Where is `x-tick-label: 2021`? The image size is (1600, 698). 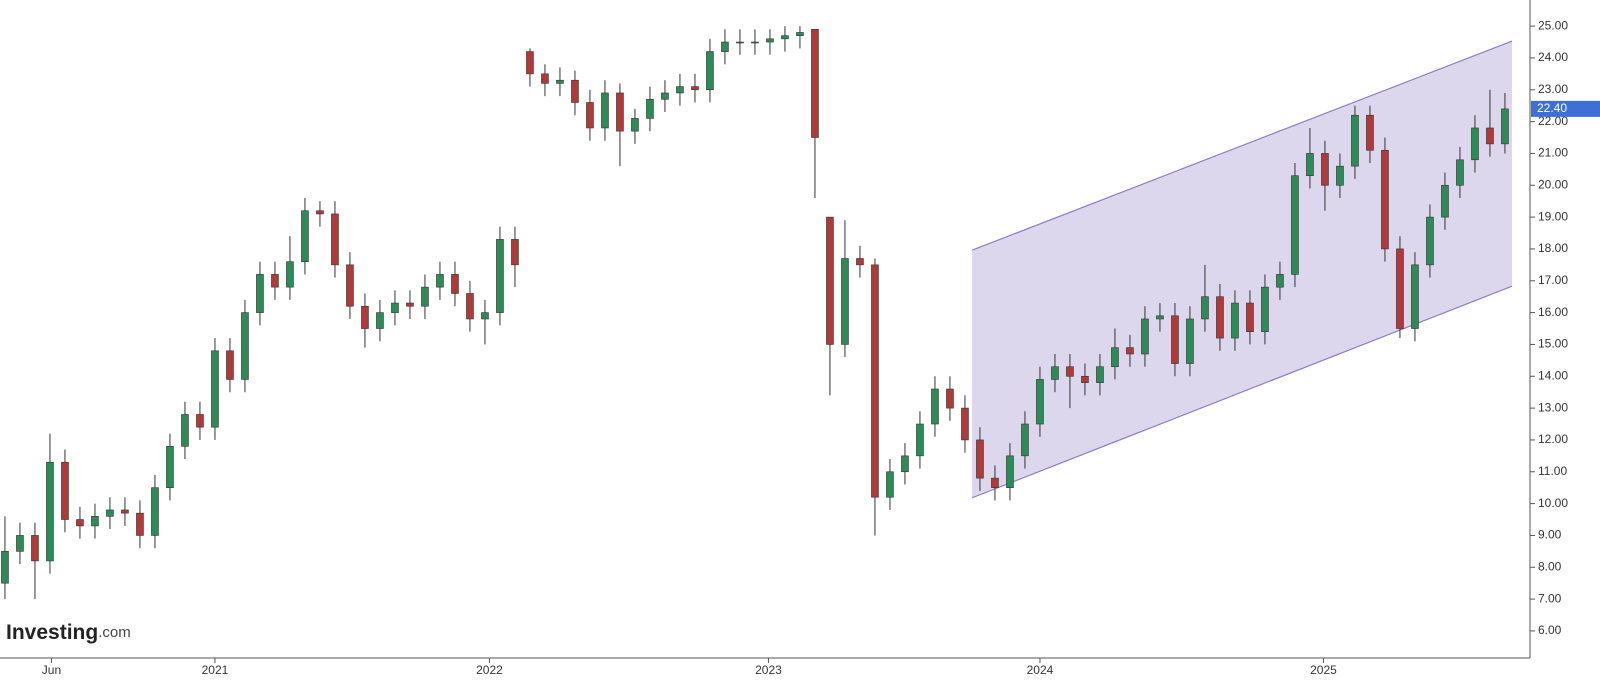
x-tick-label: 2021 is located at coordinates (215, 670).